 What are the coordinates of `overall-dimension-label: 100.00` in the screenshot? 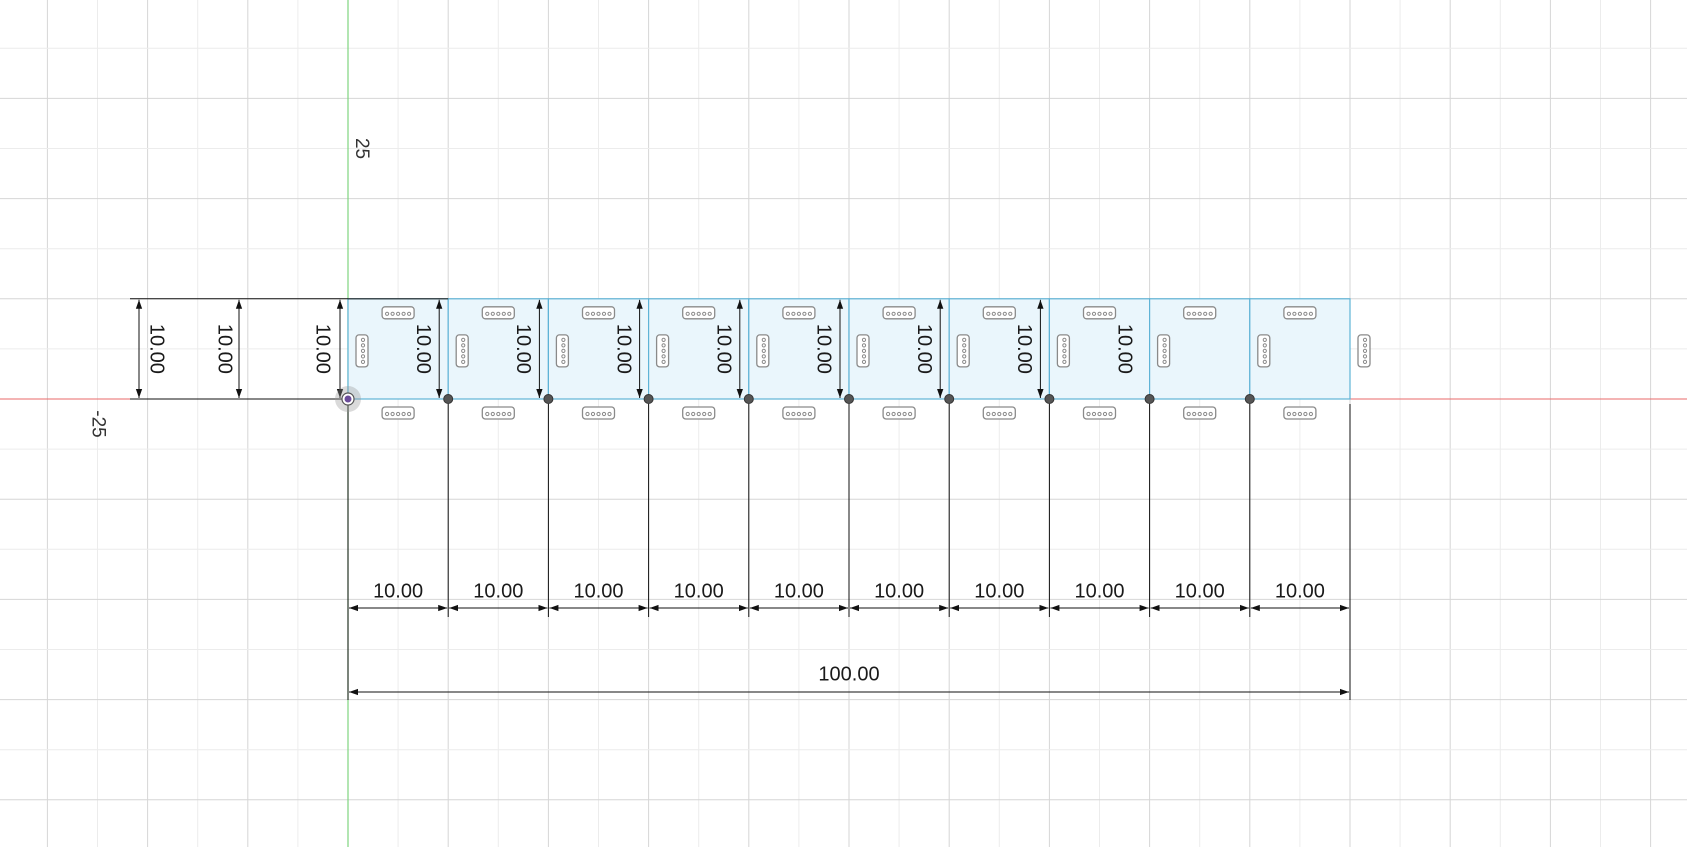 It's located at (848, 674).